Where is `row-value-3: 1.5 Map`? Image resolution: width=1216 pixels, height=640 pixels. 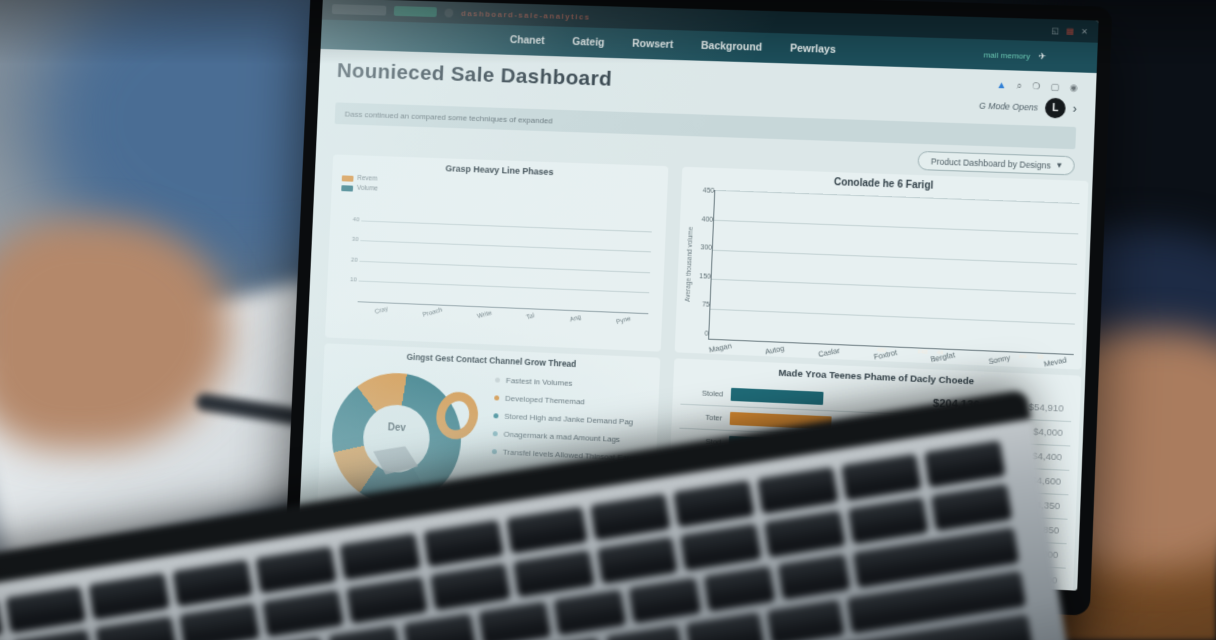 row-value-3: 1.5 Map is located at coordinates (1096, 411).